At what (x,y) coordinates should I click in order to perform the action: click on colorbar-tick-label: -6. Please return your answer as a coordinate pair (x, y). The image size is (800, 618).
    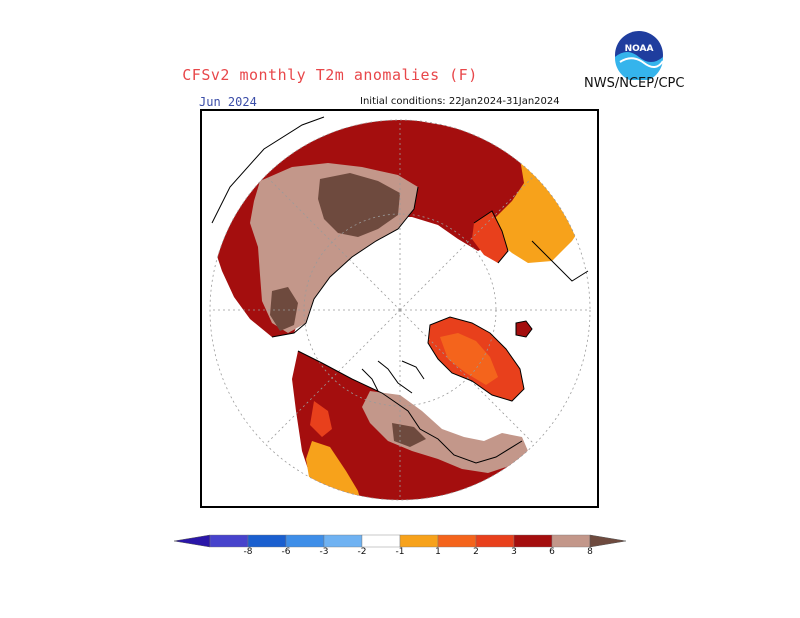
    Looking at the image, I should click on (286, 552).